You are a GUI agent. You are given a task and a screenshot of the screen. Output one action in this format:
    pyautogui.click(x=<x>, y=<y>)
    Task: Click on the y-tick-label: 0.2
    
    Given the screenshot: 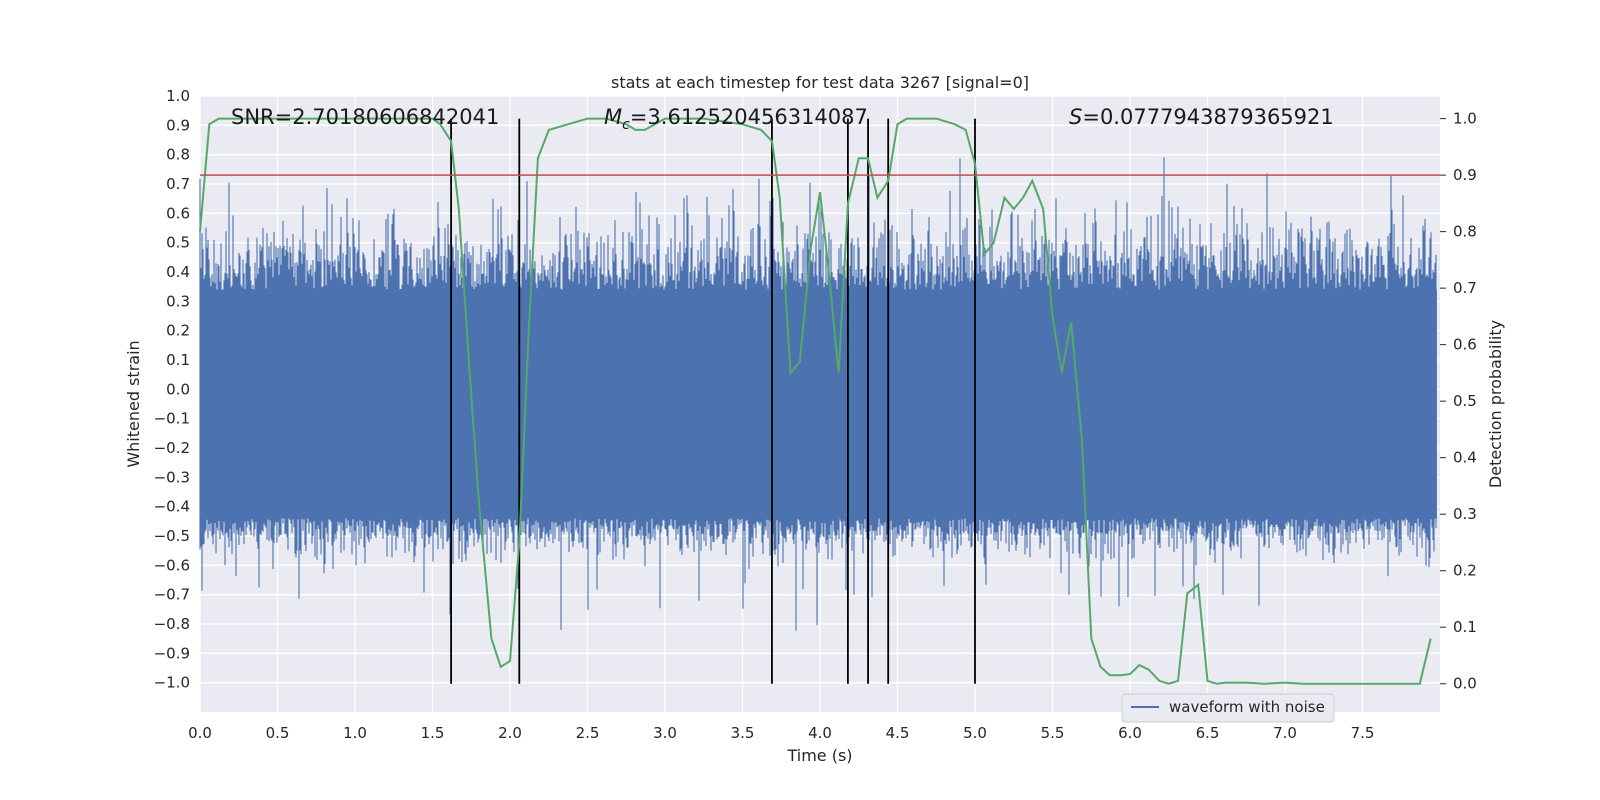 What is the action you would take?
    pyautogui.click(x=178, y=331)
    